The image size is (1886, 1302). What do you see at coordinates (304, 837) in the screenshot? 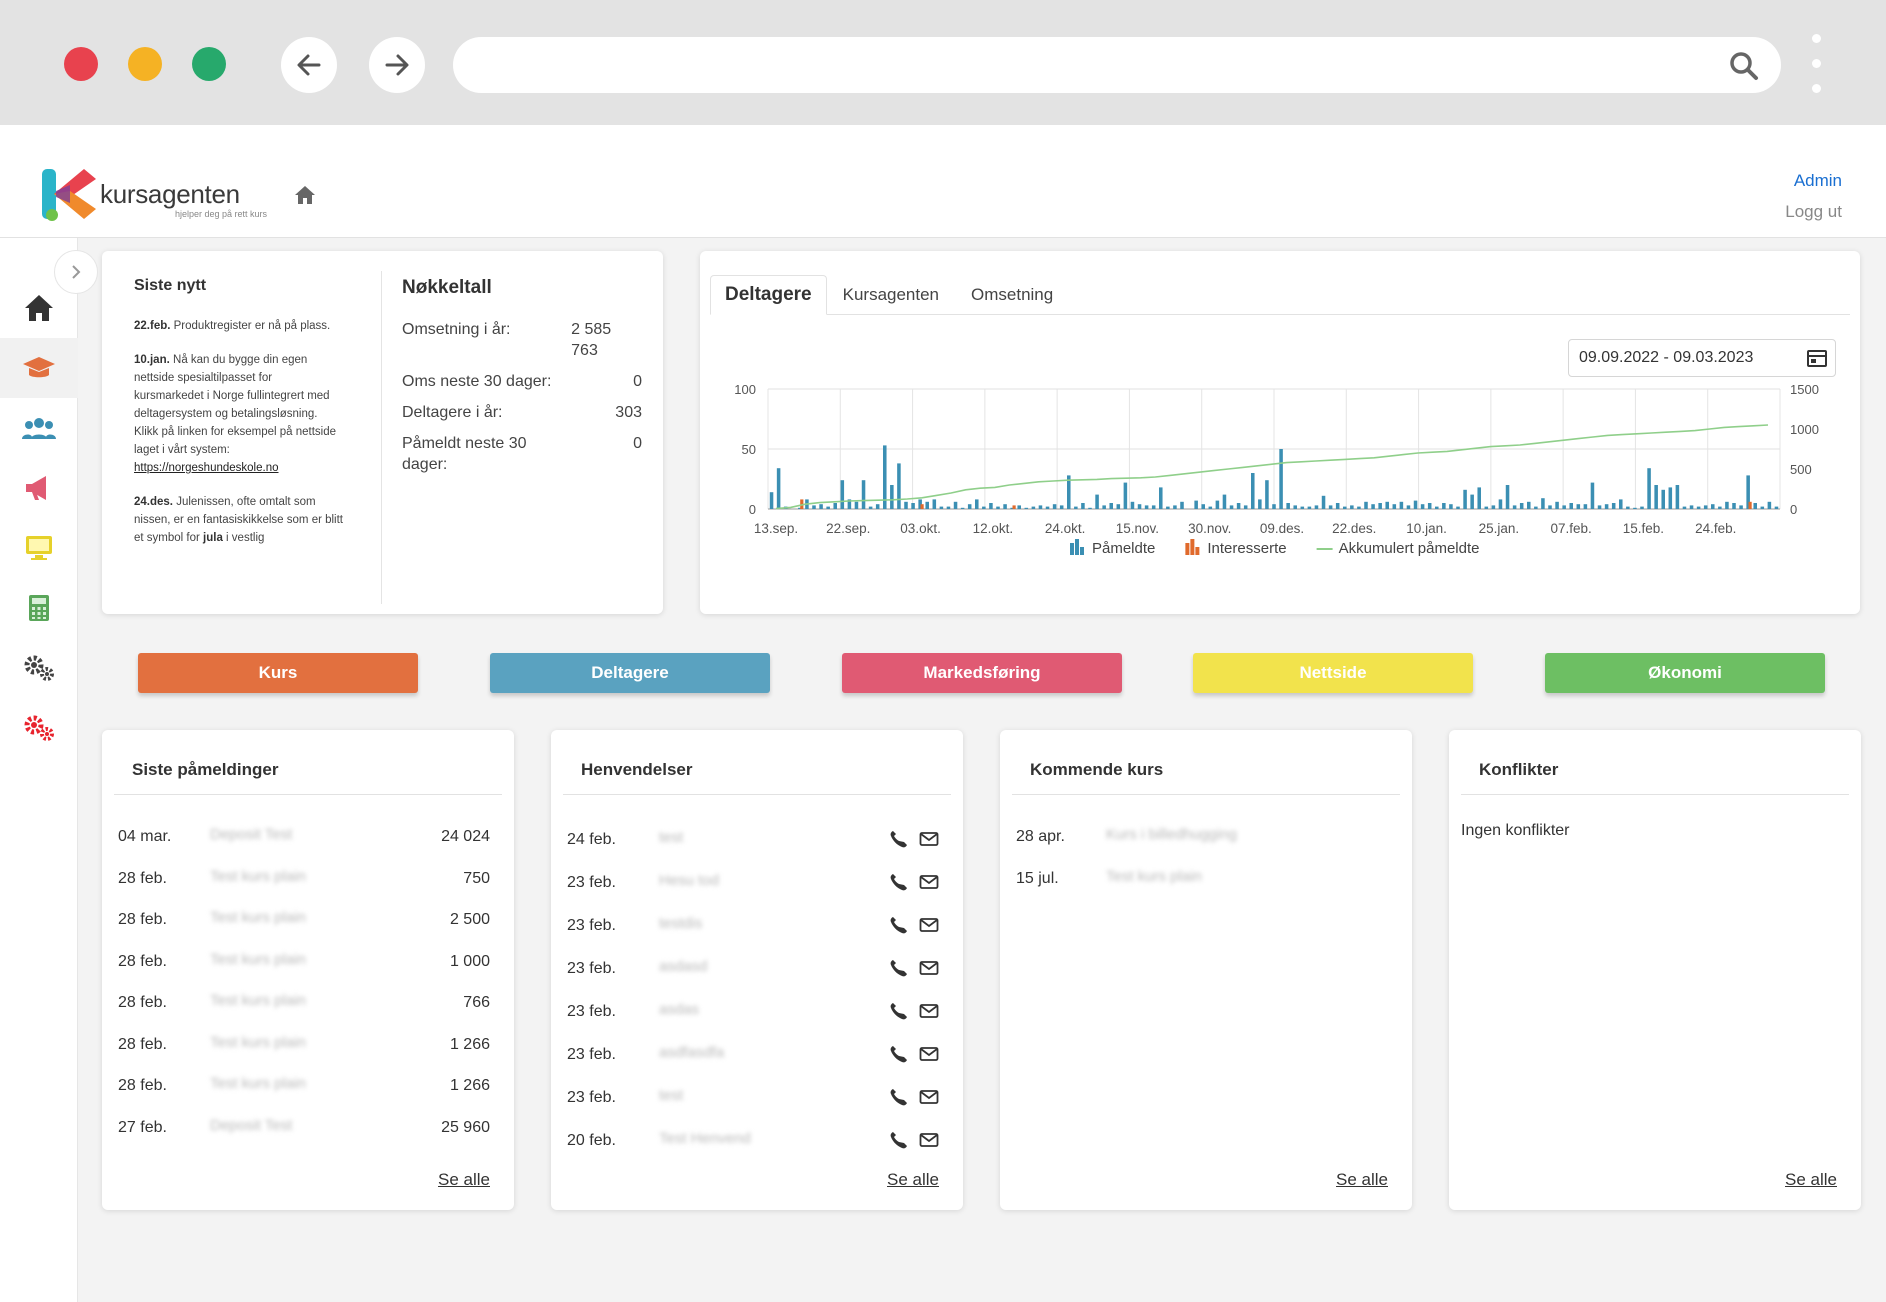
I see `table-row: 04 mar. Deposit Test 24 024` at bounding box center [304, 837].